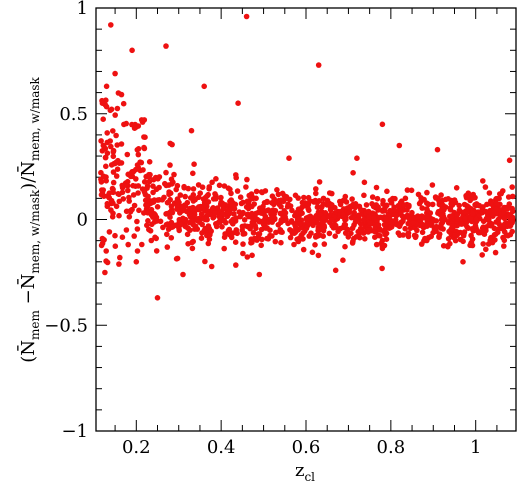  What do you see at coordinates (301, 447) in the screenshot?
I see `x-tick-labels: 0.2 0.4 0.6 0.8 1` at bounding box center [301, 447].